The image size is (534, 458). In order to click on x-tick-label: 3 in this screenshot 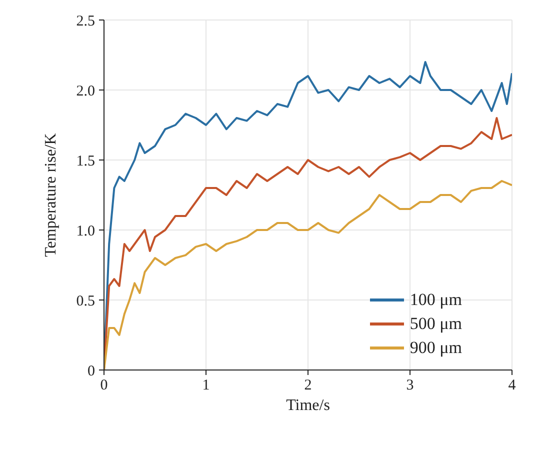, I will do `click(410, 386)`.